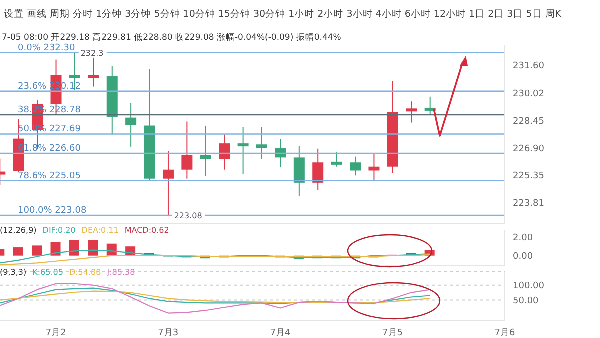 This screenshot has width=600, height=338. What do you see at coordinates (393, 333) in the screenshot?
I see `x-tick-label: 7月5` at bounding box center [393, 333].